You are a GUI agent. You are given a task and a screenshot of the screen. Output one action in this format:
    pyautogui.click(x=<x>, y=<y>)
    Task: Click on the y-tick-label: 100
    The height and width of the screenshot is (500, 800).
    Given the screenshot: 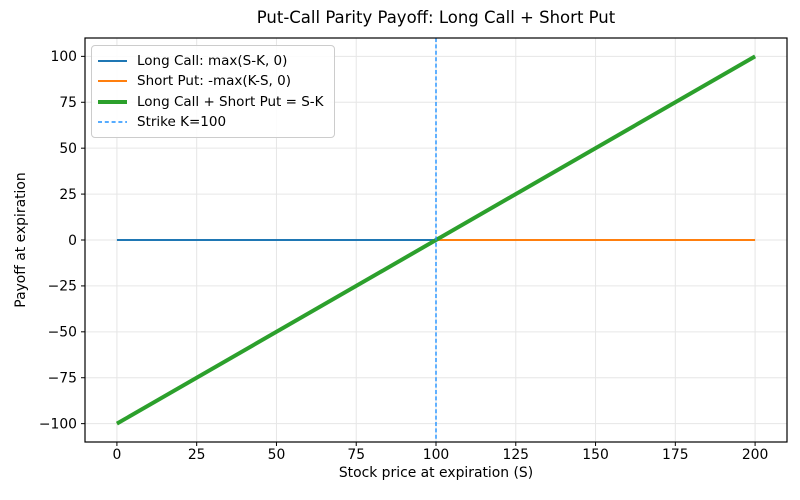 What is the action you would take?
    pyautogui.click(x=63, y=57)
    